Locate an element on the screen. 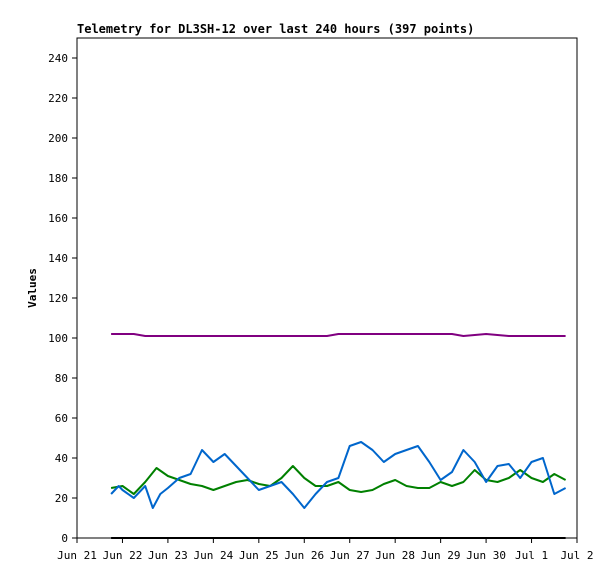  y-tick-label: 80 is located at coordinates (61, 378).